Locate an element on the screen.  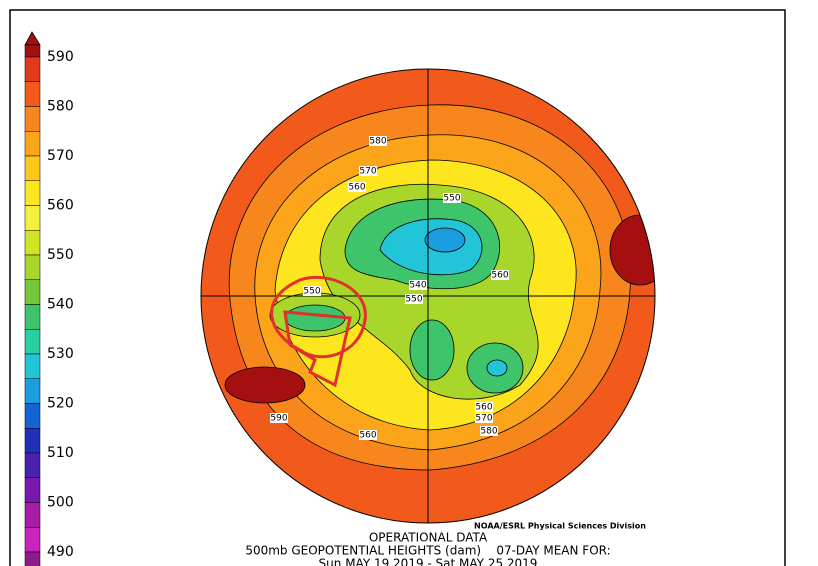
colorbar: 590 580 570 560 550 540 530 520 510 500 490 is located at coordinates (49, 298).